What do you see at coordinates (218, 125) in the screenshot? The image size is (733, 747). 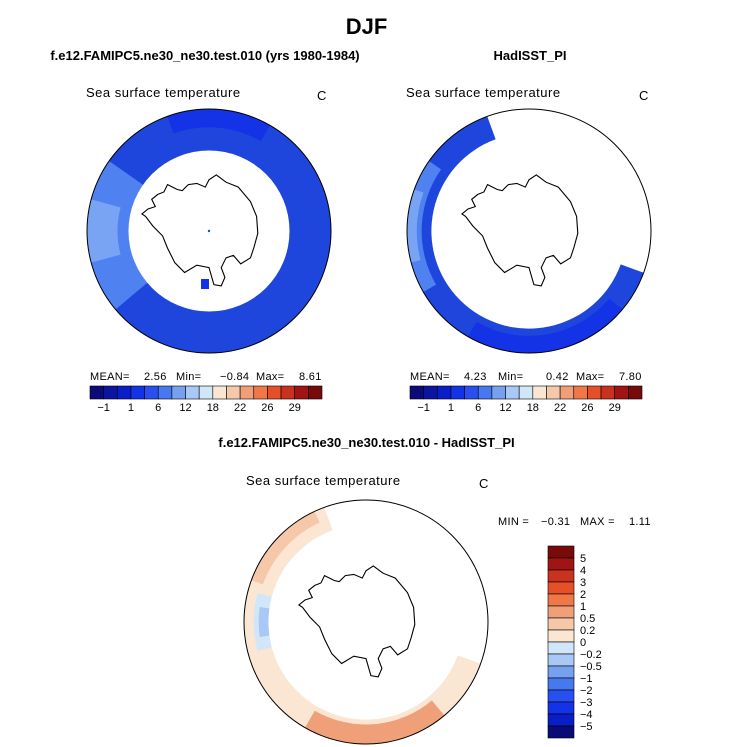 I see `panel1-north-band` at bounding box center [218, 125].